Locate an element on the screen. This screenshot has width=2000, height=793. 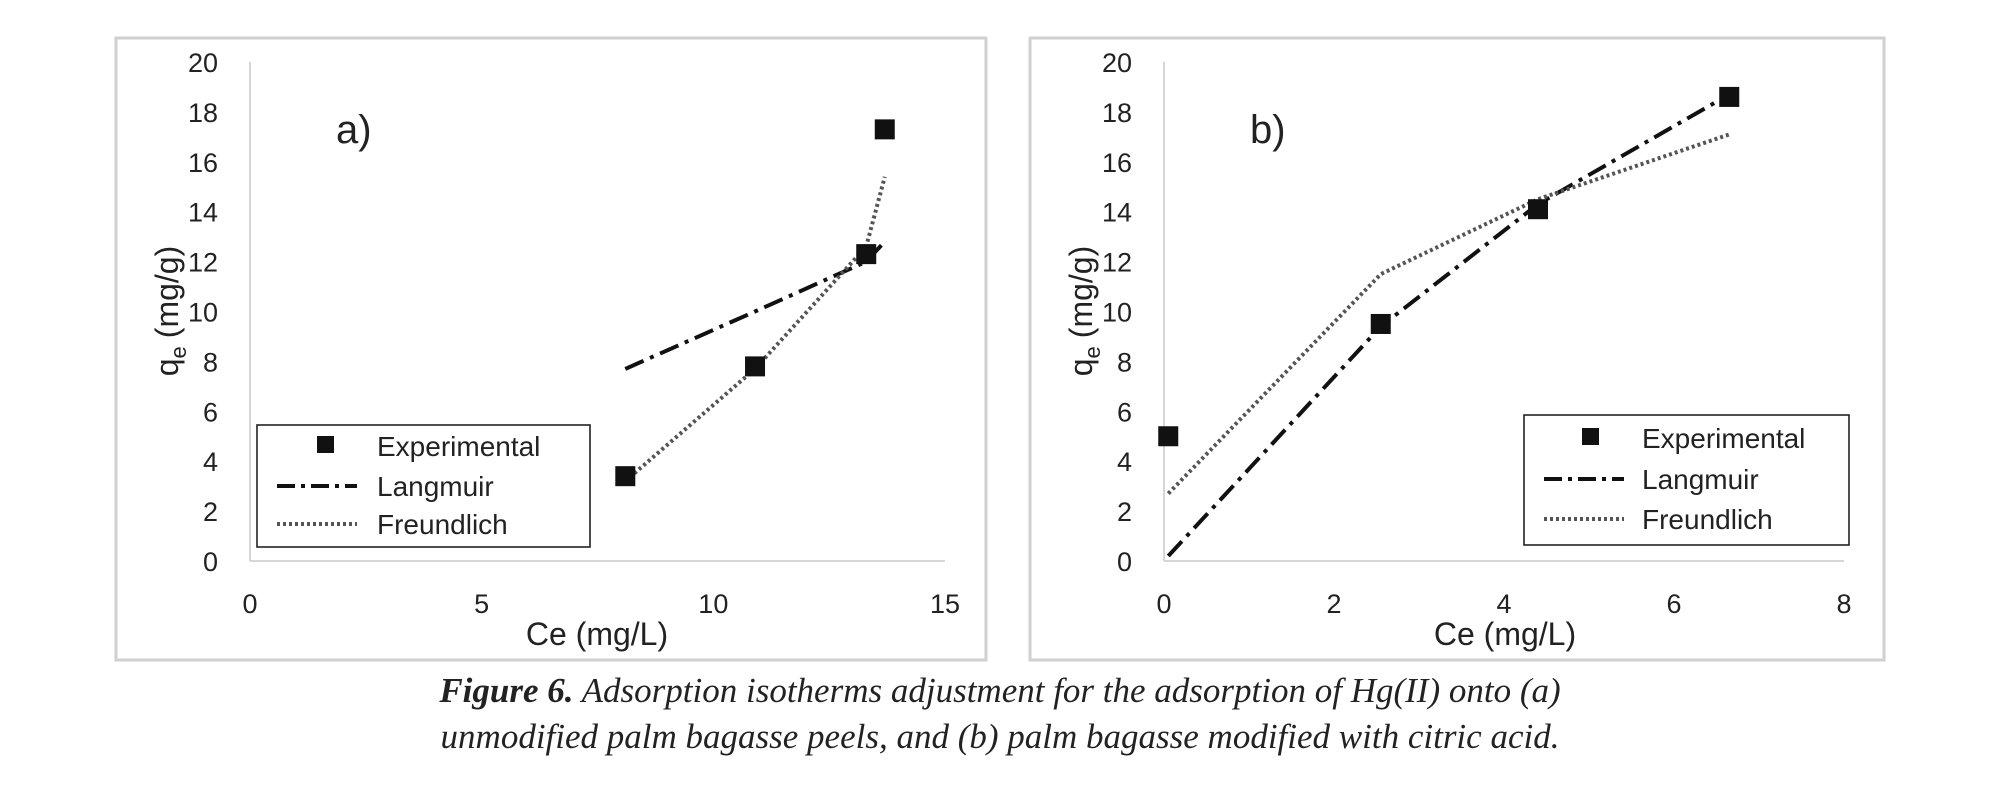
y-axis-title-main-b: q is located at coordinates (1081, 367).